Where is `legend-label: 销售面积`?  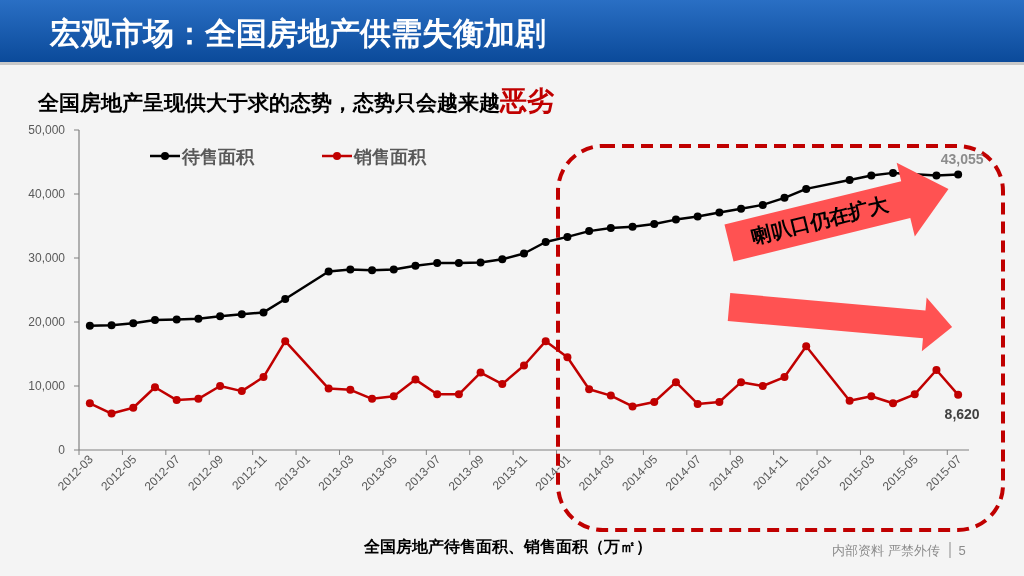
legend-label: 销售面积 is located at coordinates (390, 157).